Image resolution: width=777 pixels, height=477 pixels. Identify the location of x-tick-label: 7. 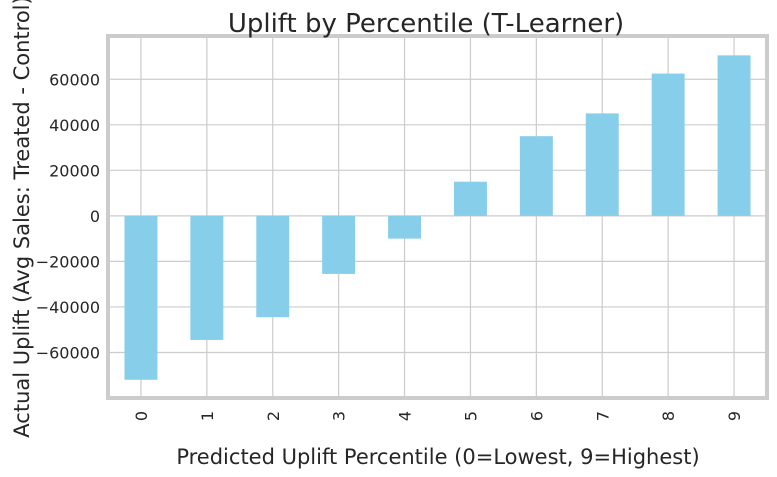
(602, 416).